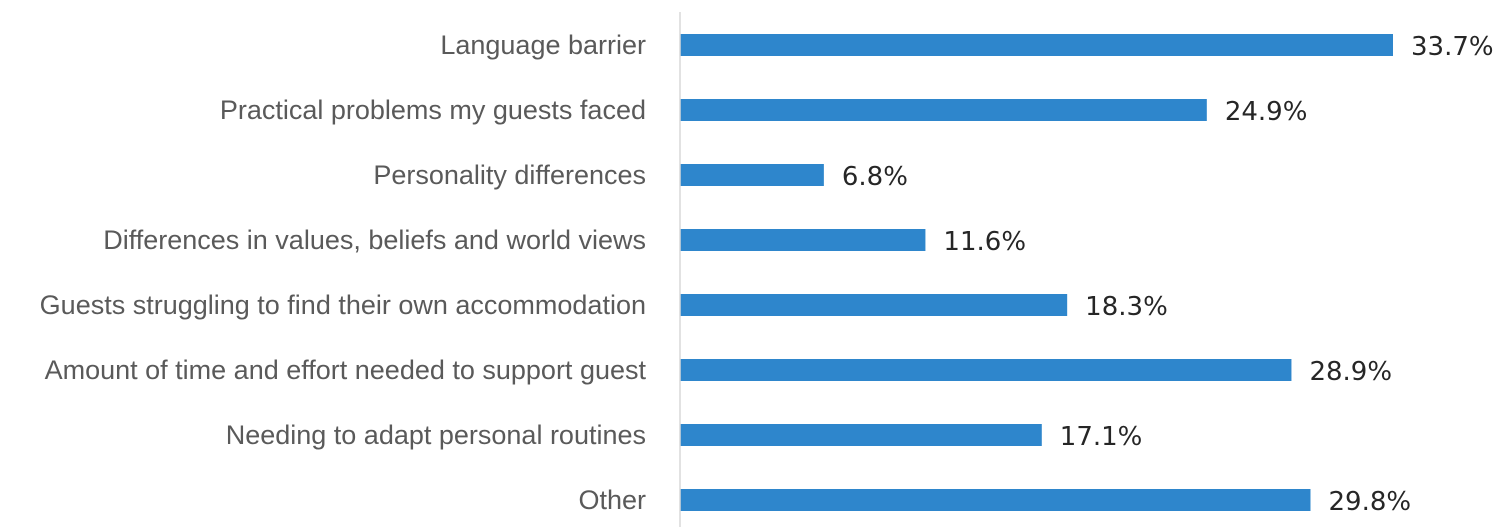  I want to click on category-label: Practical problems my guests faced, so click(433, 110).